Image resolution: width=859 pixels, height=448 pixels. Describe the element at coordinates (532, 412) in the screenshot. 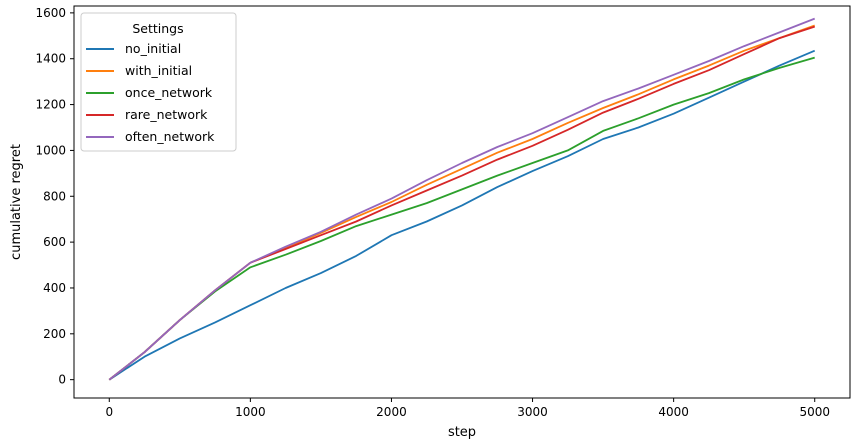

I see `x-tick-label: 3000` at that location.